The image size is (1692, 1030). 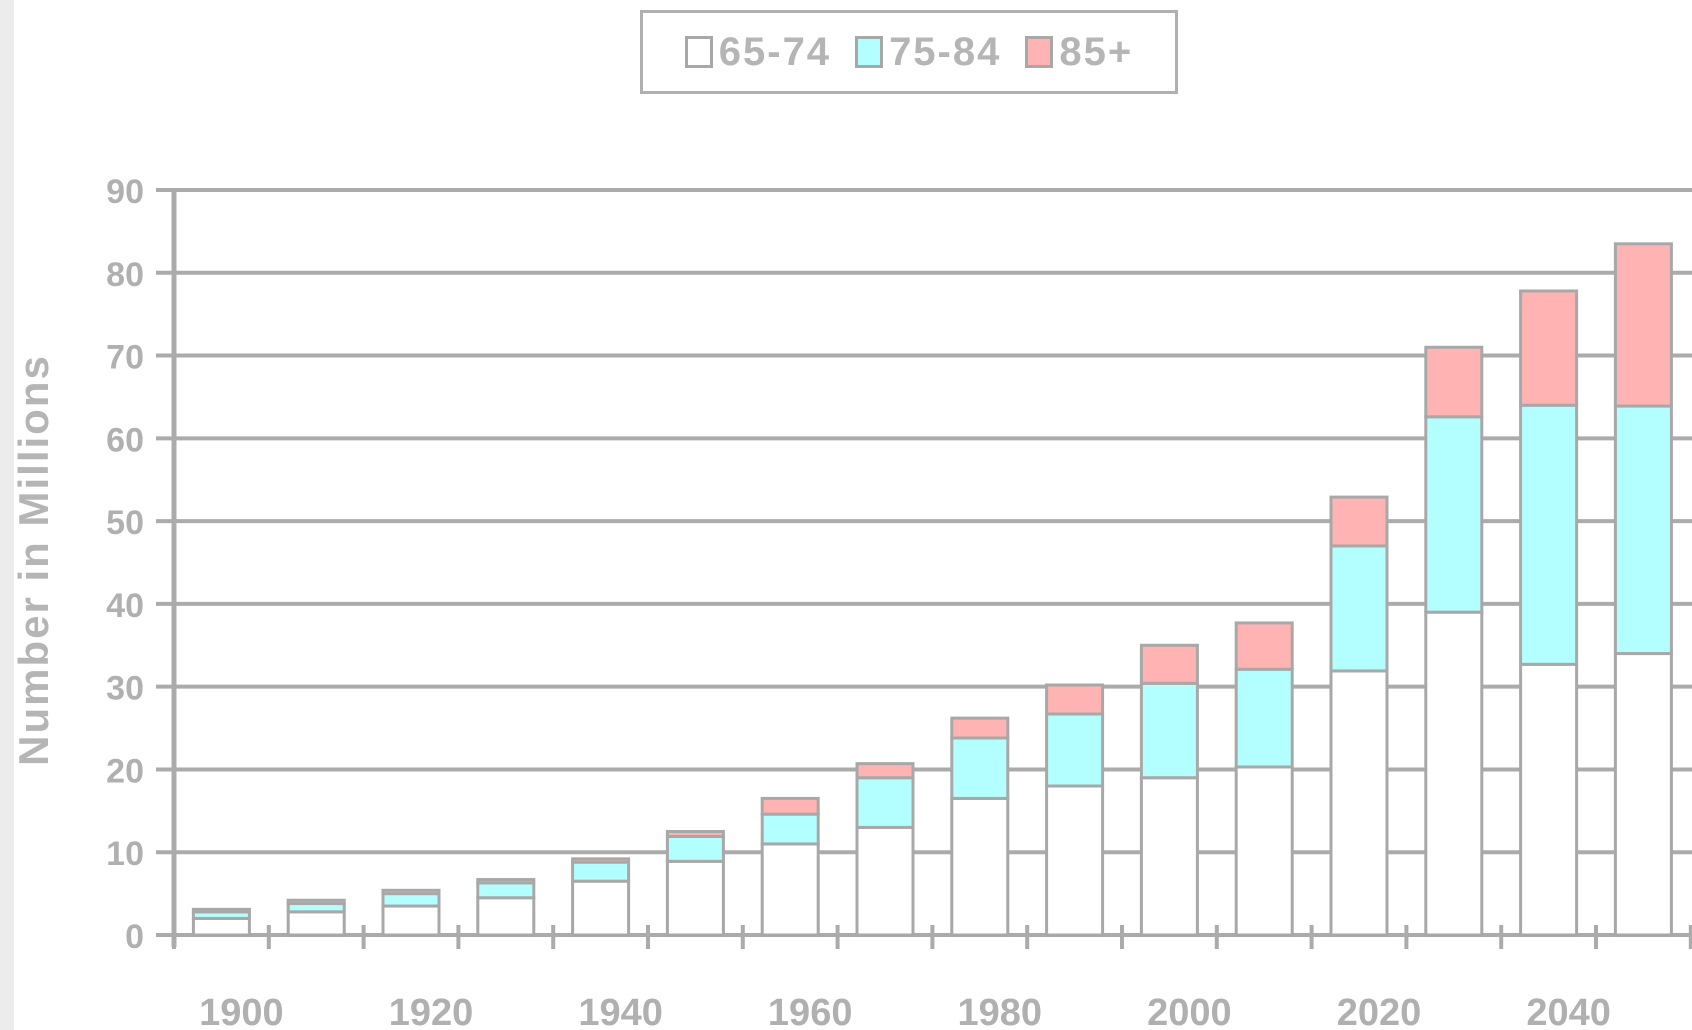 I want to click on y-tick-label-40: 40, so click(x=125, y=606).